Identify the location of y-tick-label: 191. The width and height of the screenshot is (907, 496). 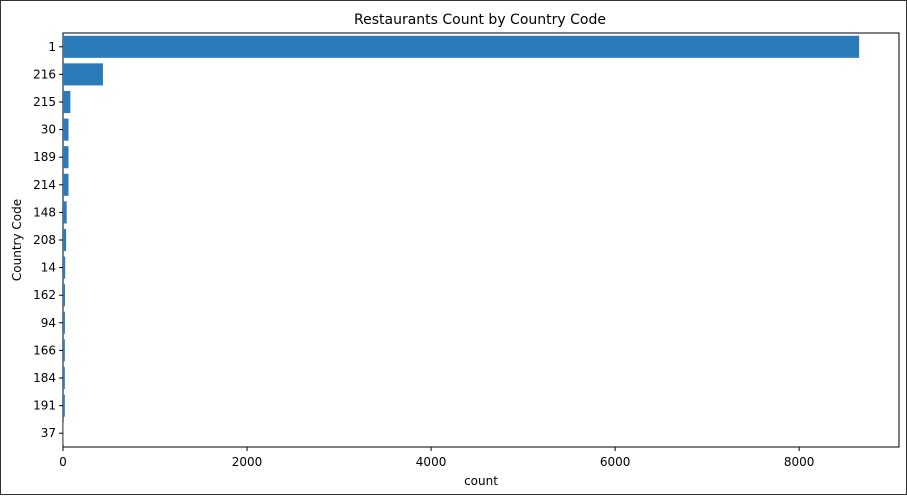
(44, 406).